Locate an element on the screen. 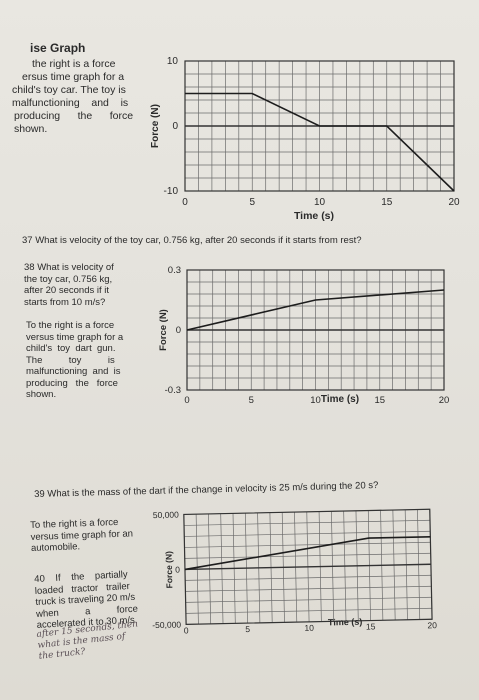  desc2-line: shown. is located at coordinates (41, 394).